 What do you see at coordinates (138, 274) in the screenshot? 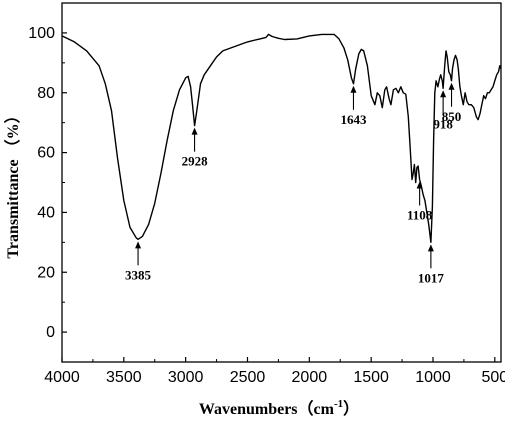
I see `peak-label-3385: 3385` at bounding box center [138, 274].